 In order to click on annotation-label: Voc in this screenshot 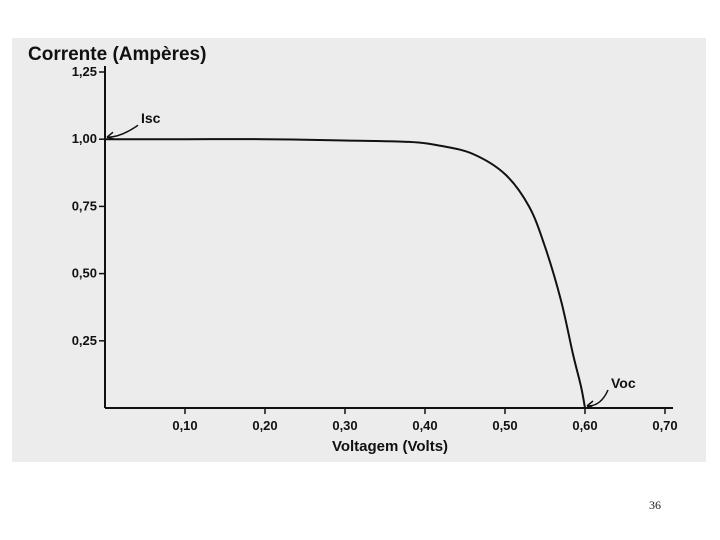, I will do `click(623, 383)`.